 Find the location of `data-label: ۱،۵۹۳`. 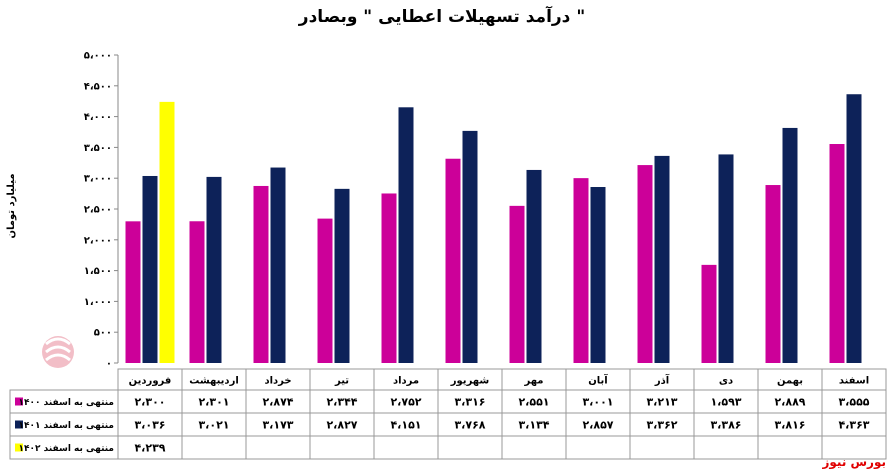

data-label: ۱،۵۹۳ is located at coordinates (725, 402).